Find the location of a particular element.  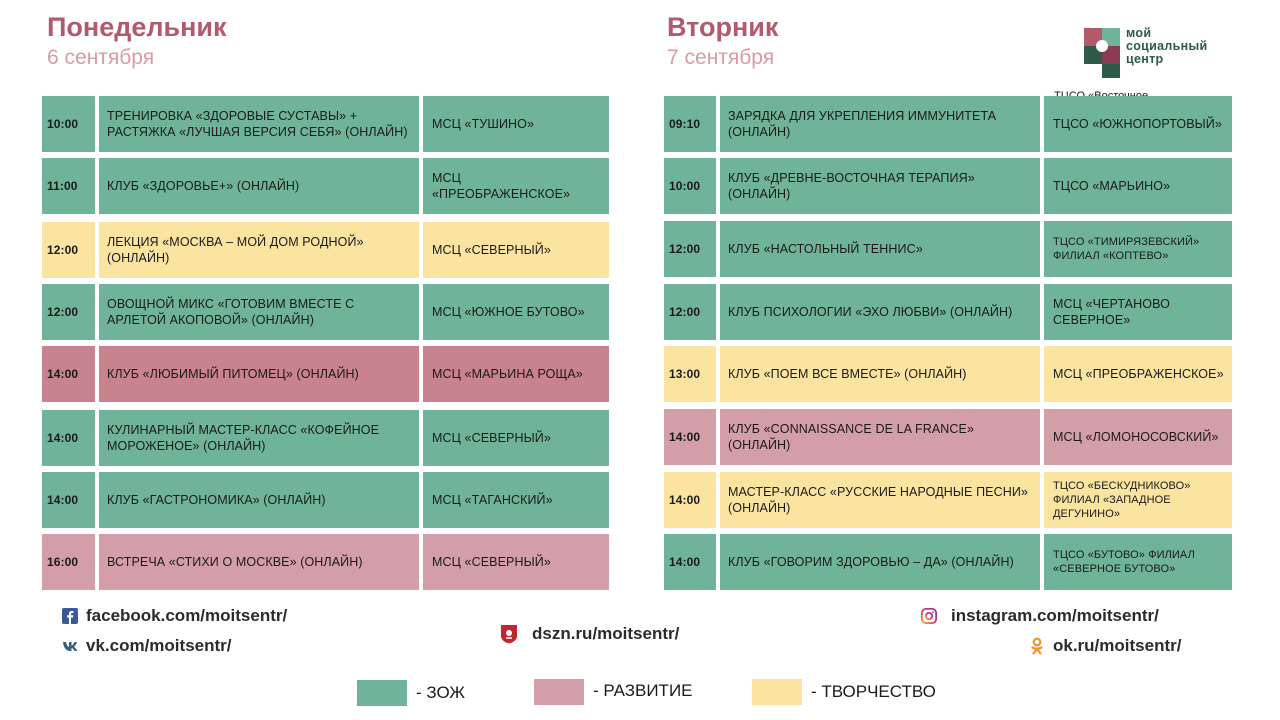

instagram-link: instagram.com/moitsentr/ is located at coordinates (1040, 616).